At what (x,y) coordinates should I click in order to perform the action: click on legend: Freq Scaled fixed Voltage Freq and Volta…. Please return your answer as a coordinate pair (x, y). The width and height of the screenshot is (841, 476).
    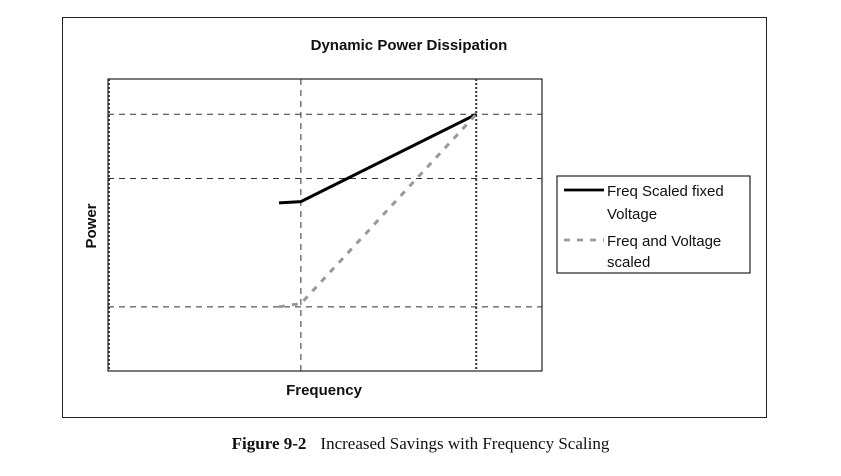
    Looking at the image, I should click on (653, 224).